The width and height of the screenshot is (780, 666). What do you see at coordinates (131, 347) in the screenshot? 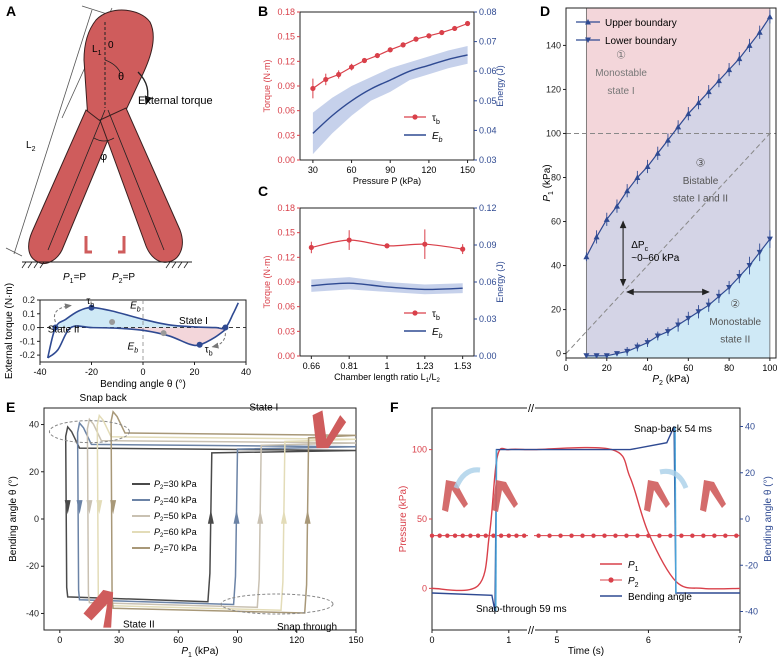
I see `eb-label-bottom-main: E` at bounding box center [131, 347].